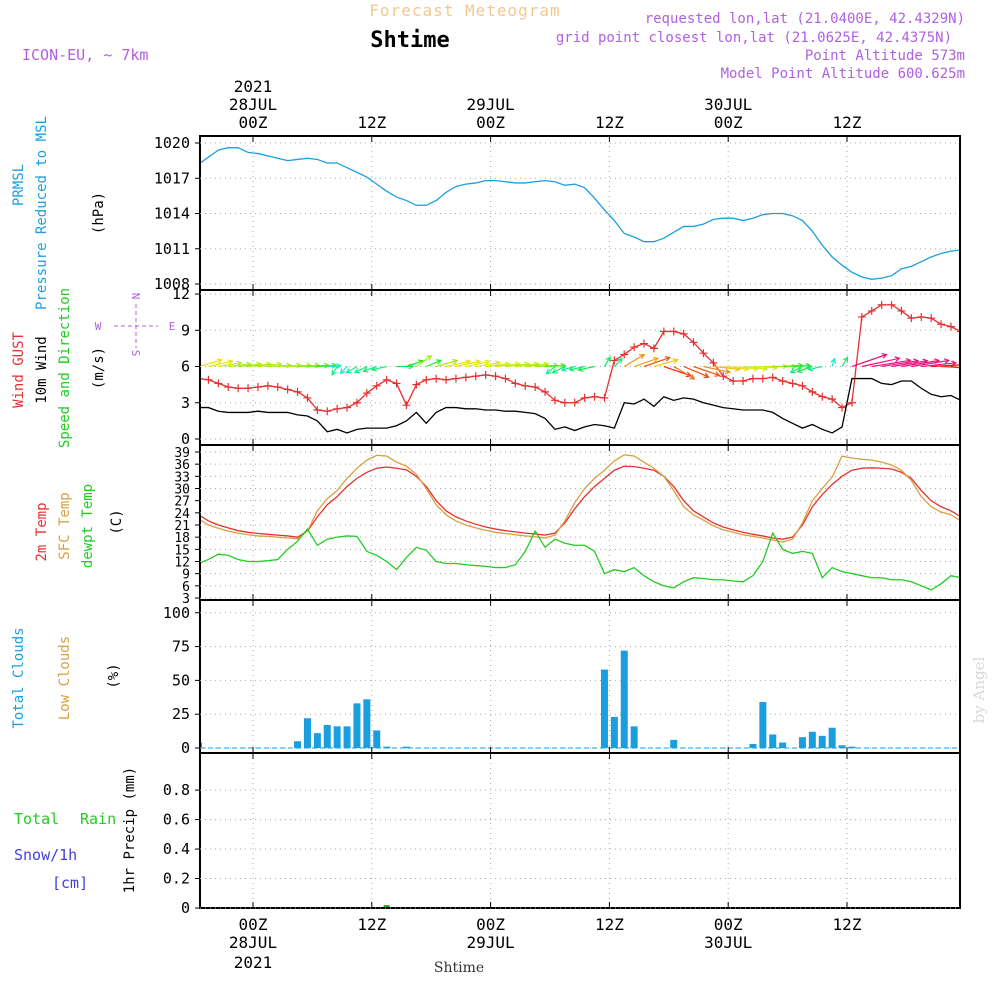 This screenshot has width=1000, height=1000. What do you see at coordinates (490, 122) in the screenshot?
I see `top-hour-label: 00Z` at bounding box center [490, 122].